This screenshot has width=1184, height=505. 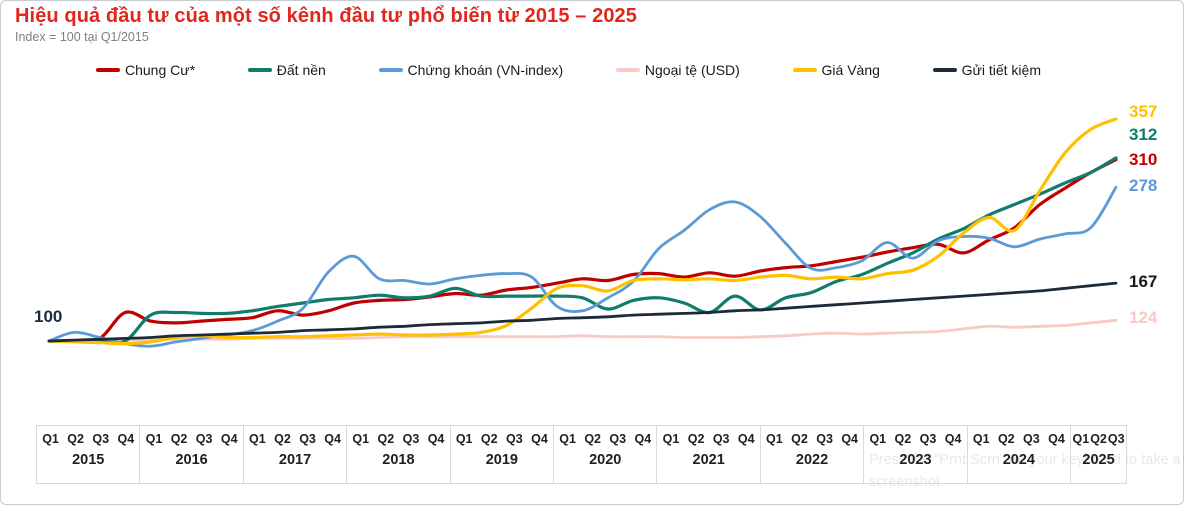 I want to click on chart-subtitle: Index = 100 tại Q1/2015, so click(x=82, y=37).